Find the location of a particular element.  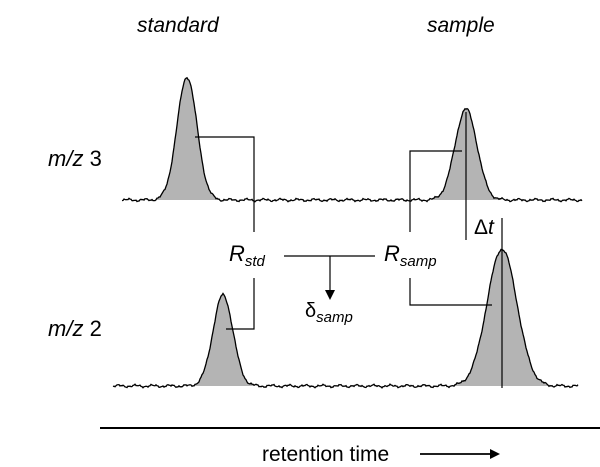

trace-label-mz2-prefix: m/z is located at coordinates (66, 328).